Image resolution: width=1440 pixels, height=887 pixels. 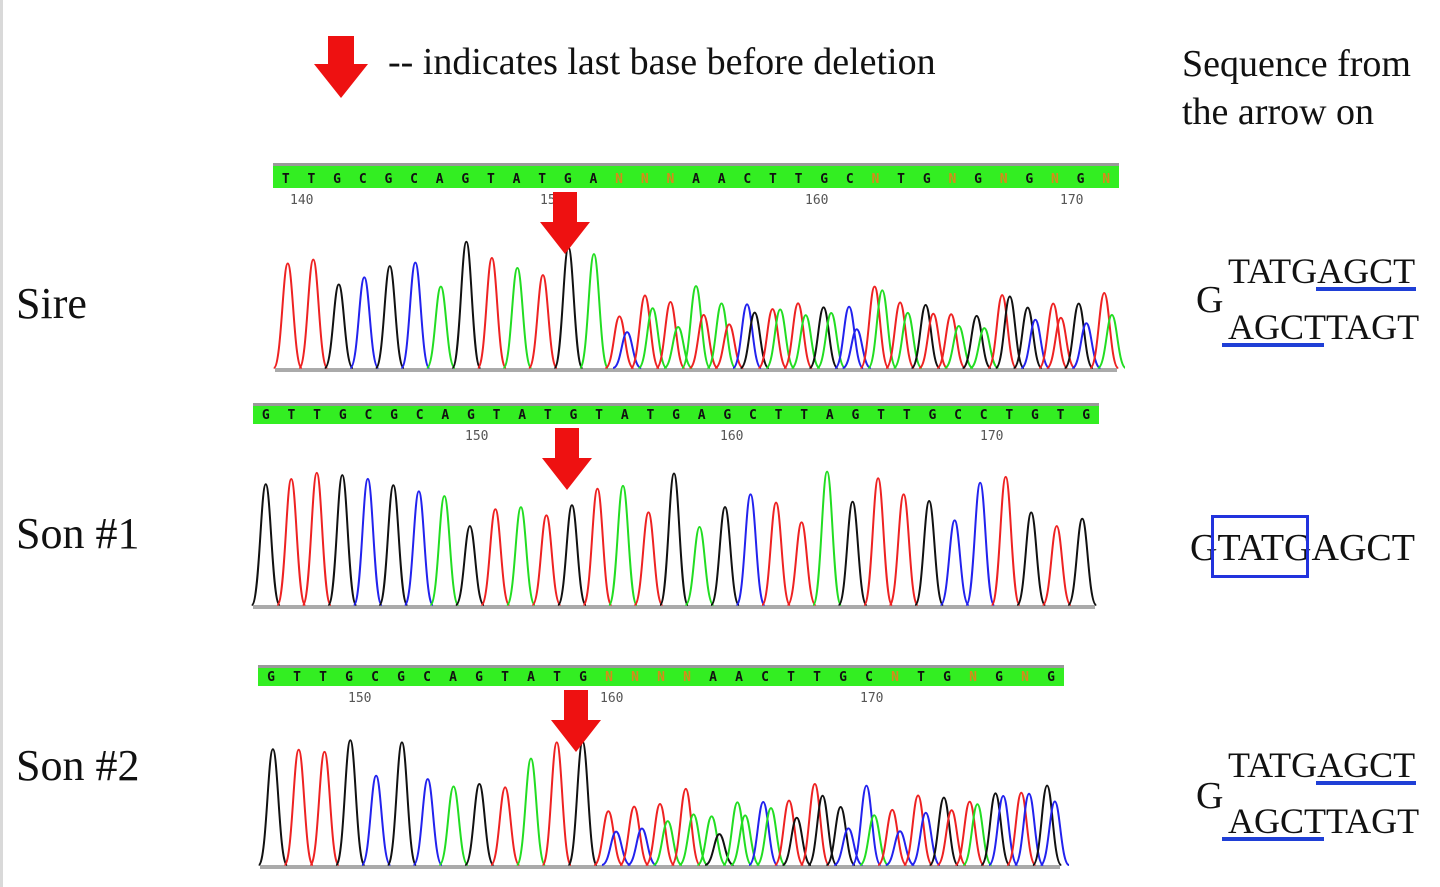 I want to click on son2-seq-line2: AGCTTAGT, so click(x=1324, y=821).